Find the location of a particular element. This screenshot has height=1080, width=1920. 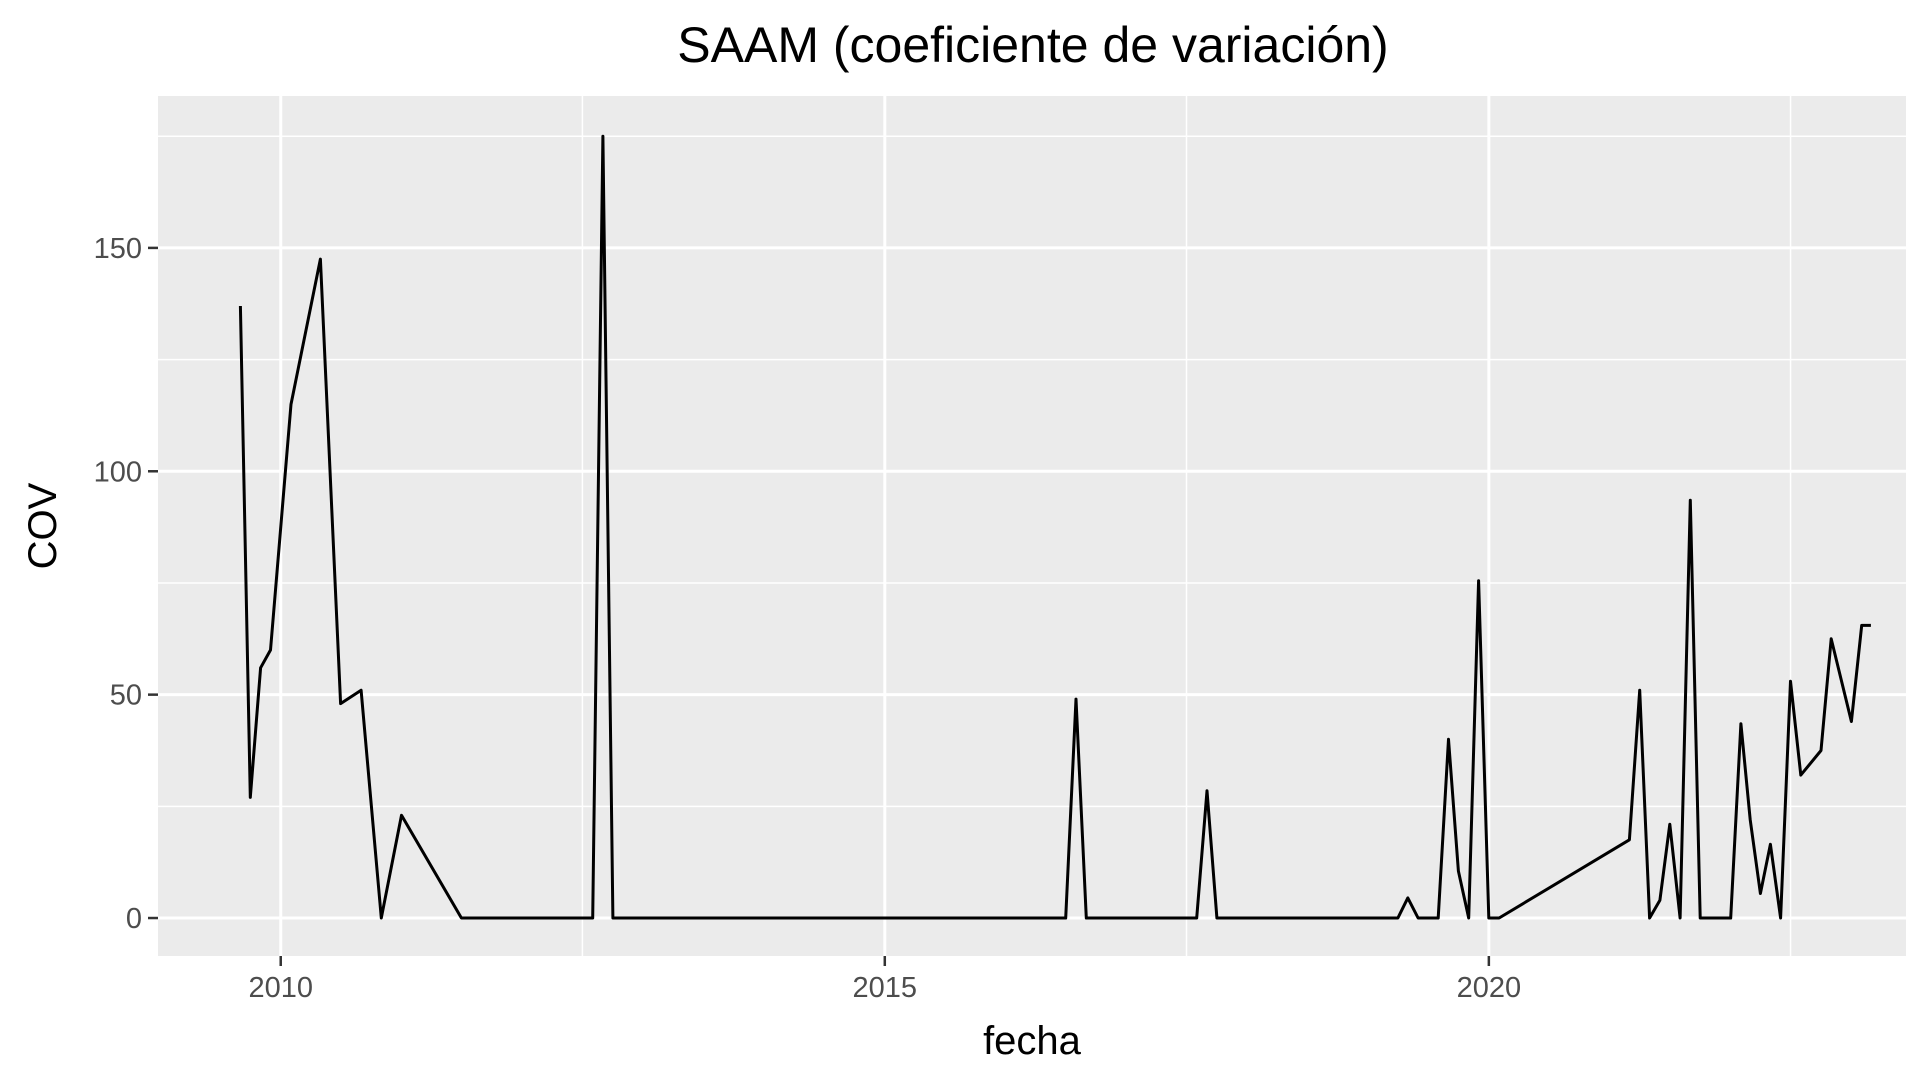

x-tick-label: 2020 is located at coordinates (1489, 988).